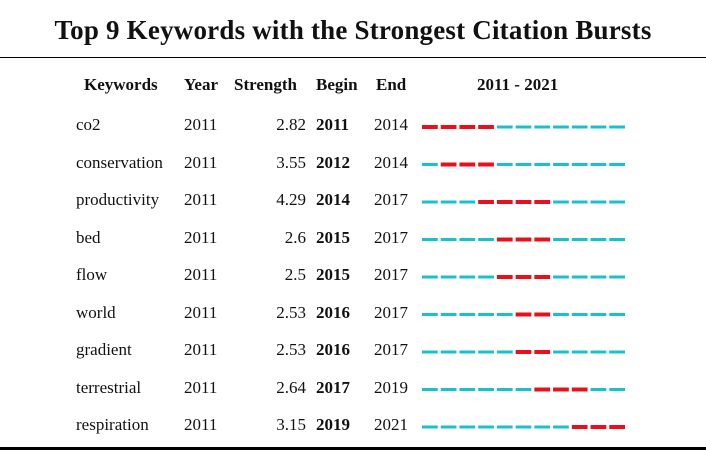  Describe the element at coordinates (391, 424) in the screenshot. I see `end-cell: 2021` at that location.